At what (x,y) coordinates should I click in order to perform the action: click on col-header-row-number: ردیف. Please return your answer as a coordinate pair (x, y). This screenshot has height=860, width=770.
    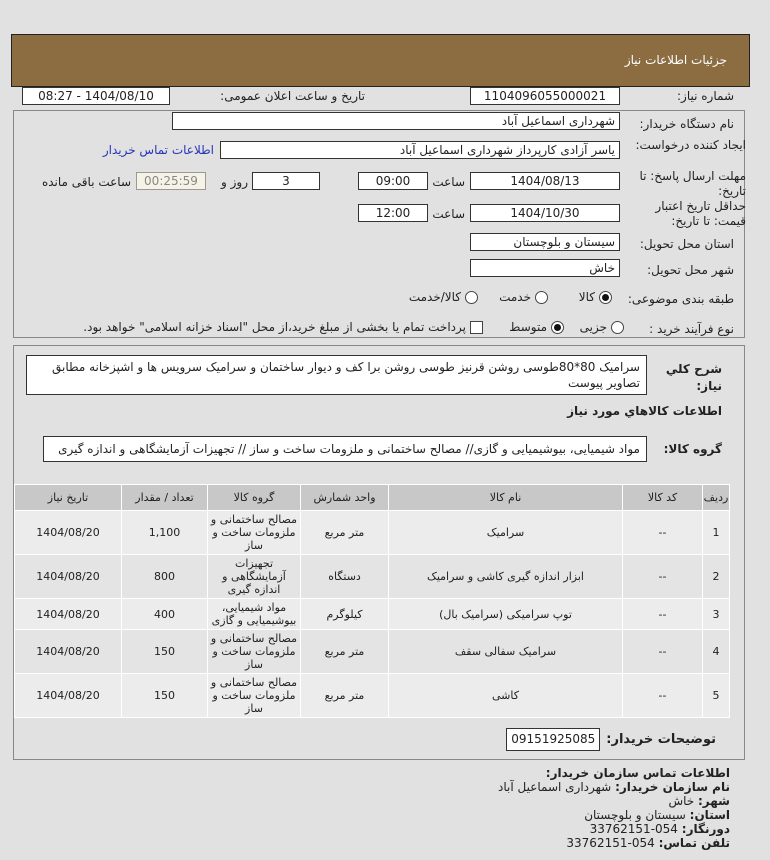
    Looking at the image, I should click on (716, 497).